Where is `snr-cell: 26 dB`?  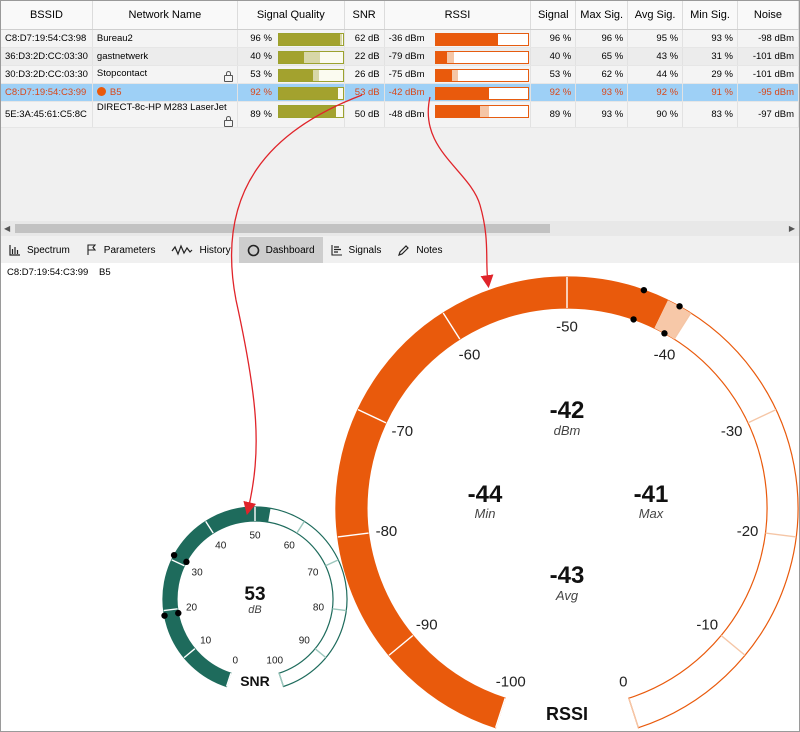 snr-cell: 26 dB is located at coordinates (364, 74).